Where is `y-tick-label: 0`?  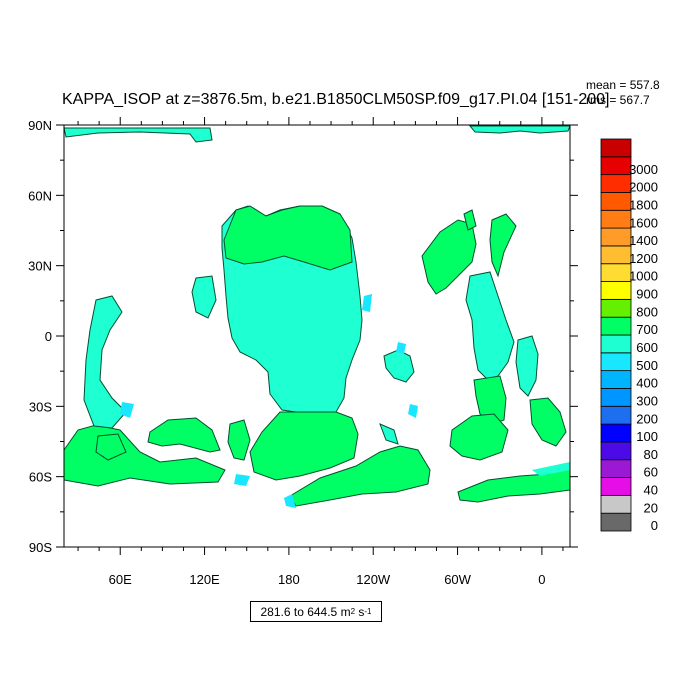
y-tick-label: 0 is located at coordinates (48, 336).